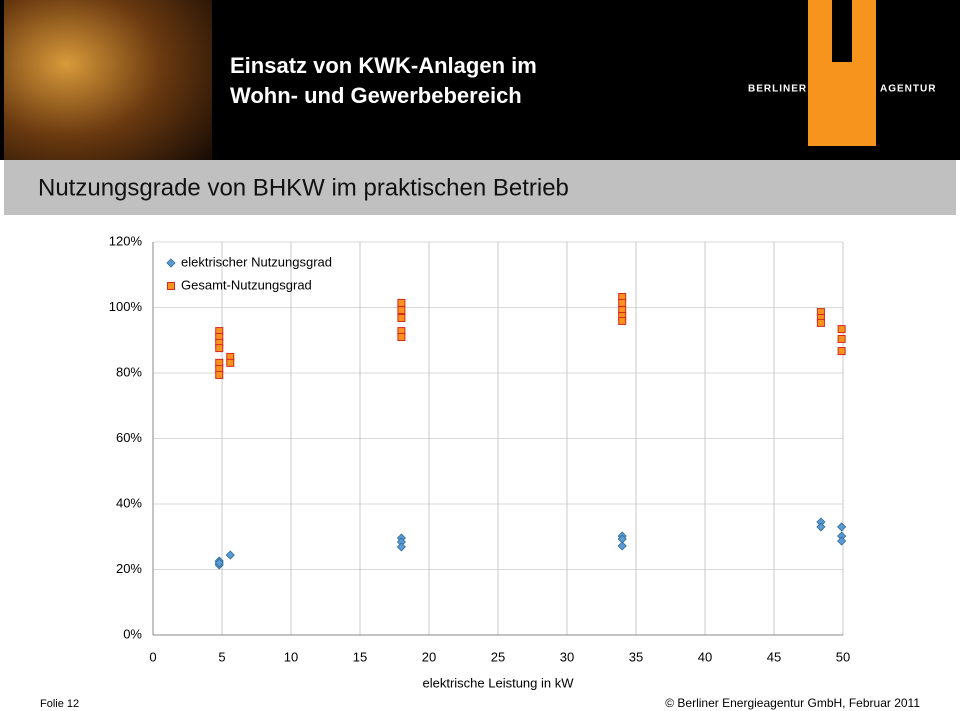 Image resolution: width=960 pixels, height=711 pixels. Describe the element at coordinates (256, 261) in the screenshot. I see `legend-label: elektrischer Nutzungsgrad` at that location.